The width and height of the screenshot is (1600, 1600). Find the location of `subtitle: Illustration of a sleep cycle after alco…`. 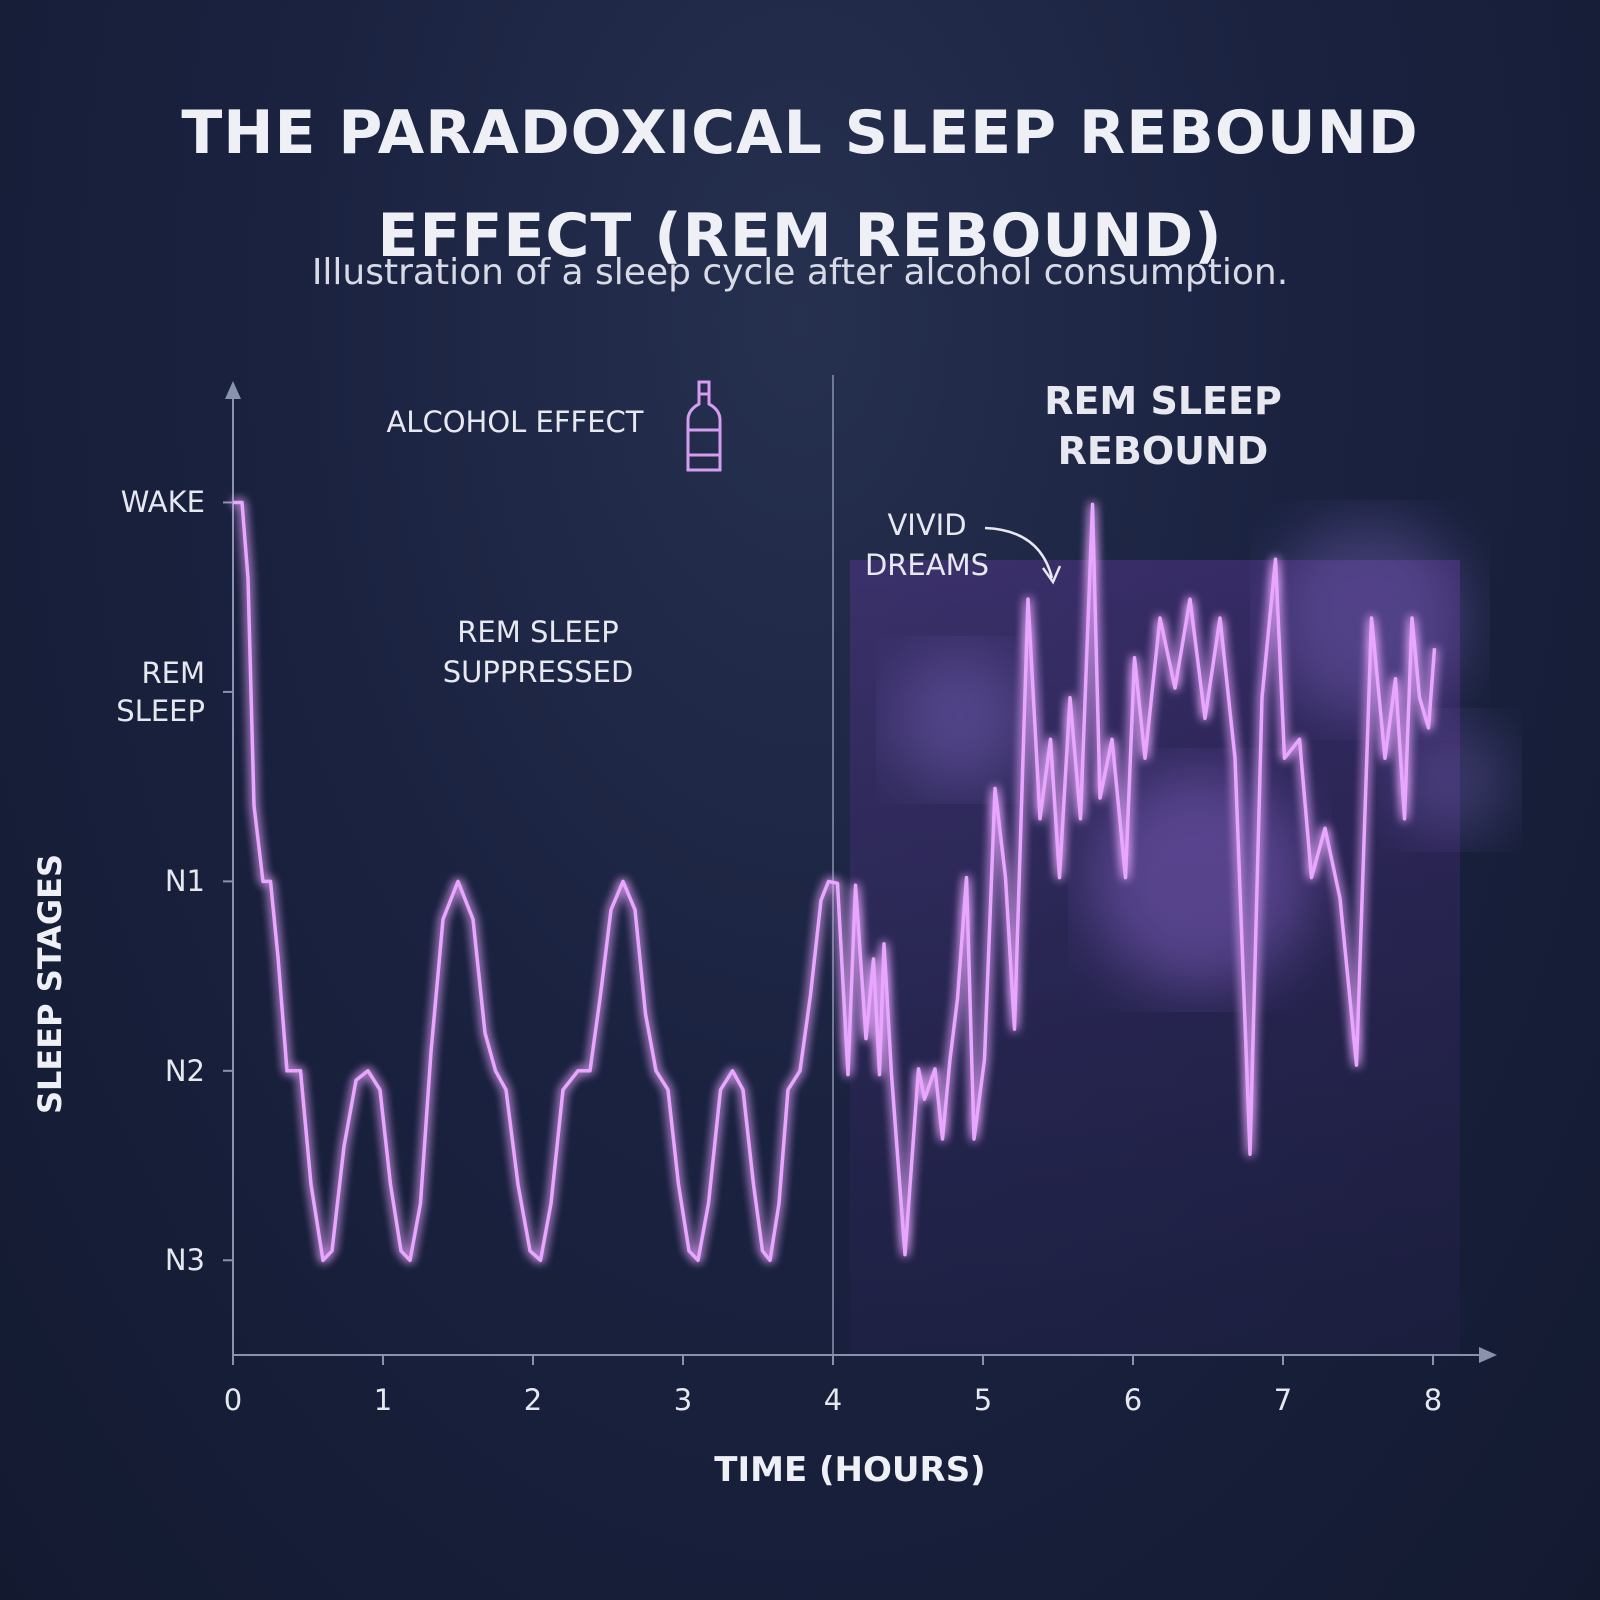

subtitle: Illustration of a sleep cycle after alco… is located at coordinates (800, 272).